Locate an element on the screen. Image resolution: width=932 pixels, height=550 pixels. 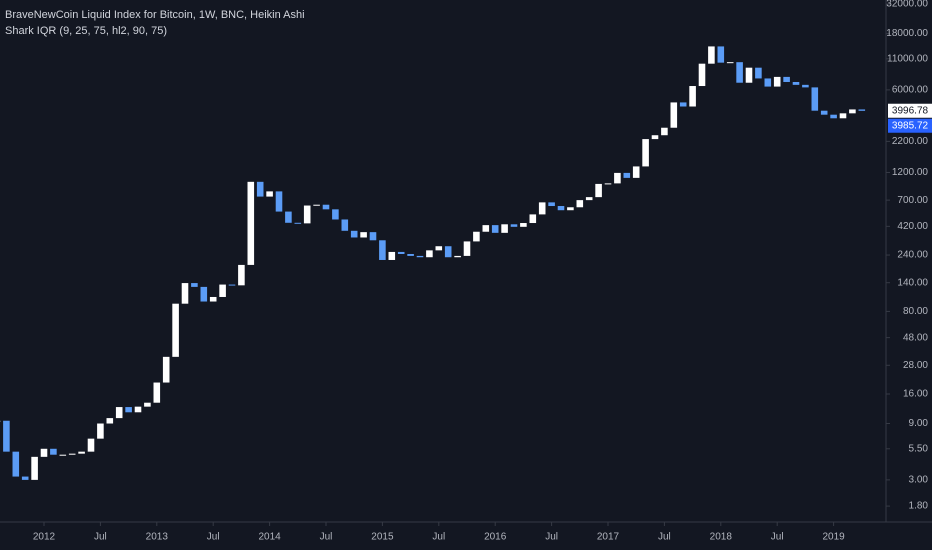
y-tick-label: 11000.00 is located at coordinates (907, 58).